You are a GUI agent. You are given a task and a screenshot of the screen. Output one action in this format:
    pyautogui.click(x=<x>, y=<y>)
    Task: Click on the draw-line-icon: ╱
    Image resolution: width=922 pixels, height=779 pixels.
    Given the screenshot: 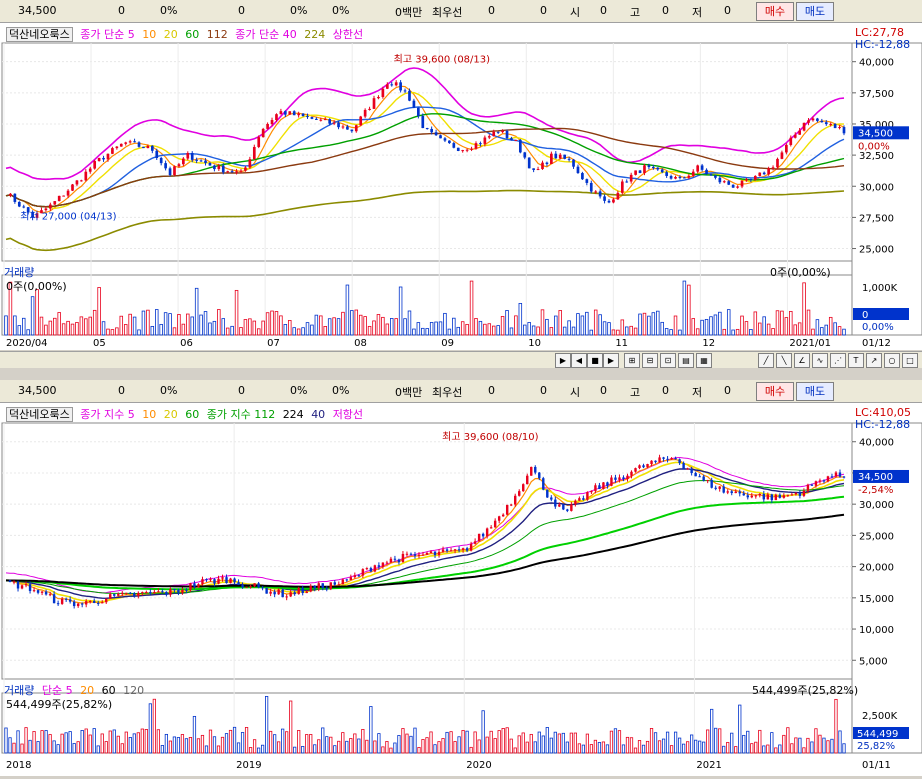 What is the action you would take?
    pyautogui.click(x=766, y=360)
    